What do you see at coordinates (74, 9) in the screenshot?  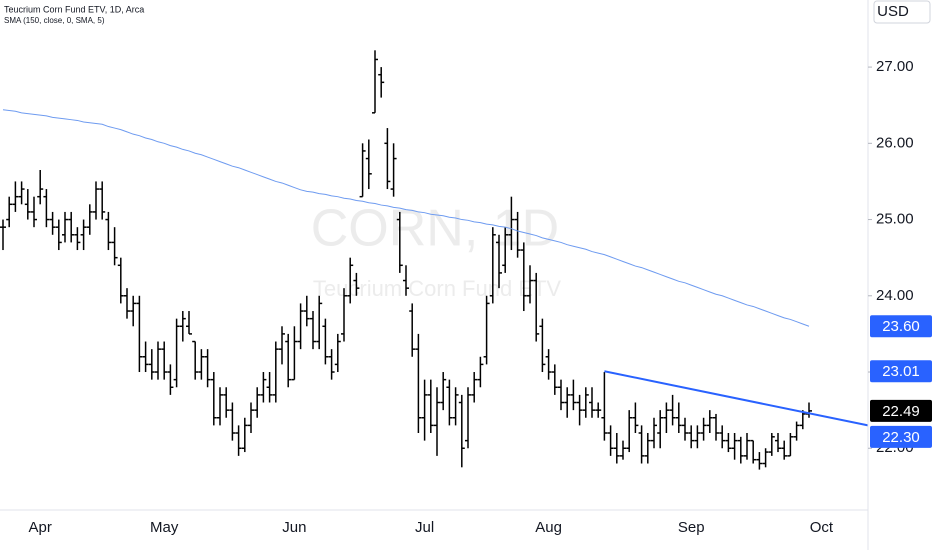 I see `chart-title: Teucrium Corn Fund ETV, 1D, Arca` at bounding box center [74, 9].